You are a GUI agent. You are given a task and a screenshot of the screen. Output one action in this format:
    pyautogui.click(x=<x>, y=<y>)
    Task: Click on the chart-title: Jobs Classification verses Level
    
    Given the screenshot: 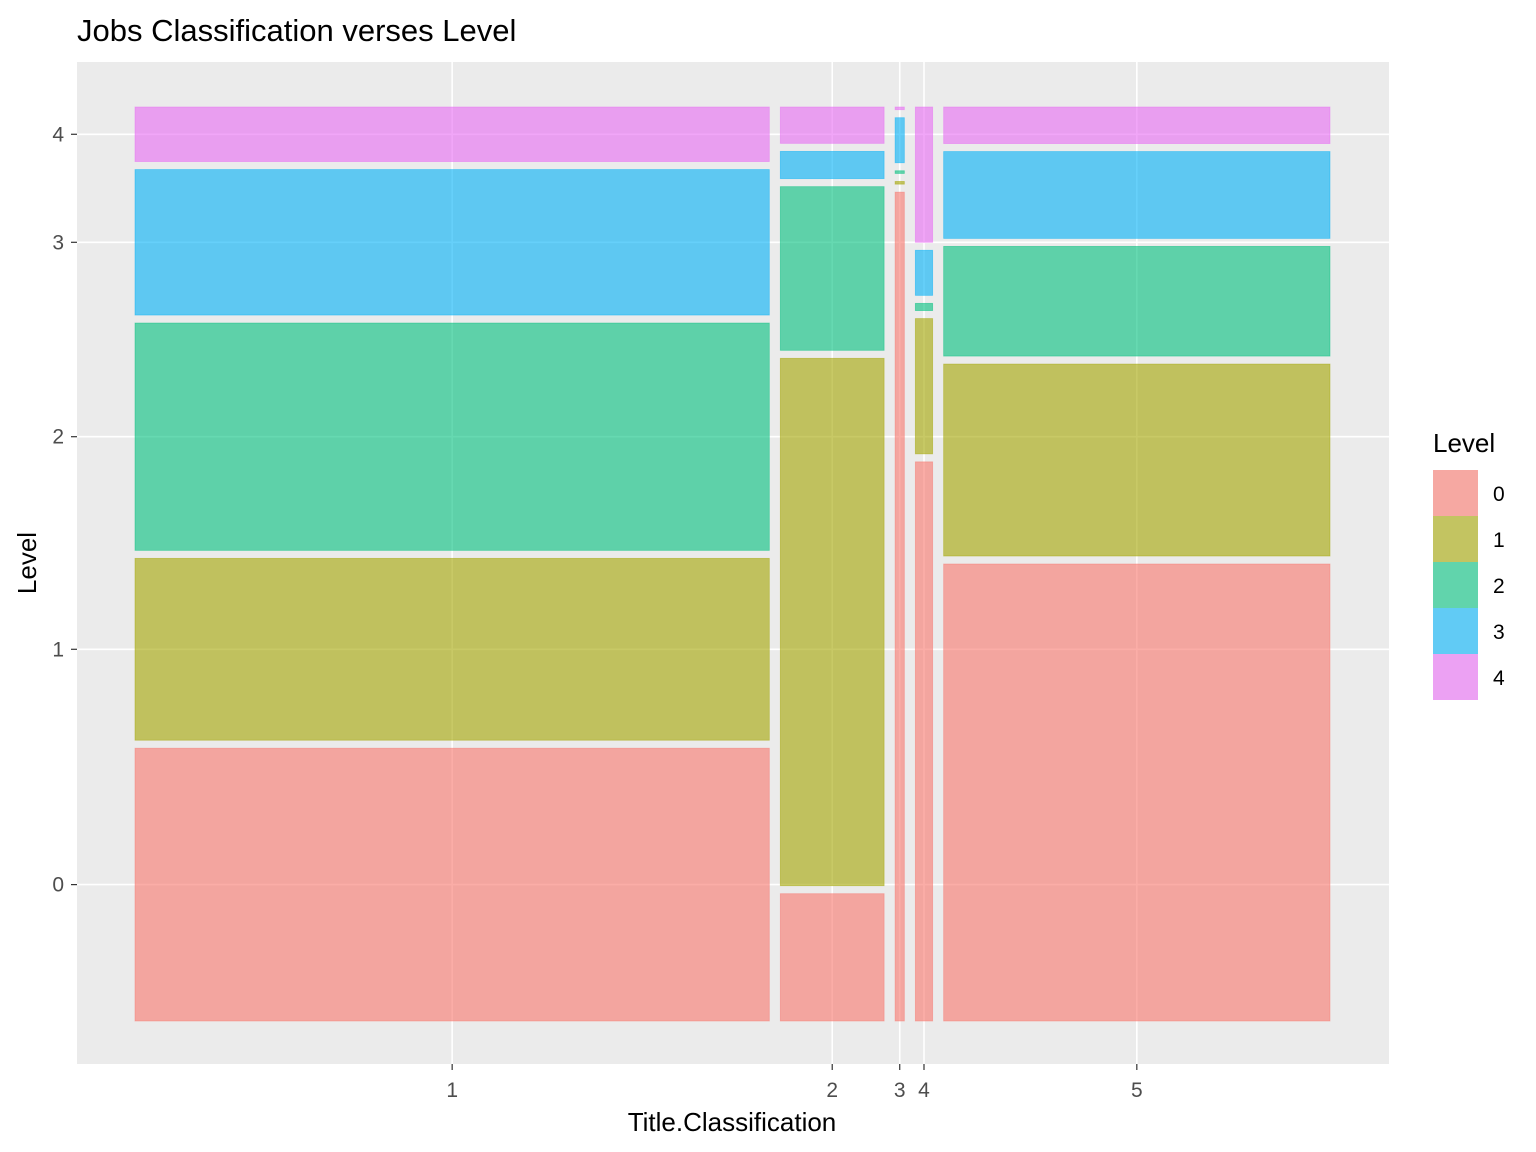 What is the action you would take?
    pyautogui.click(x=296, y=30)
    